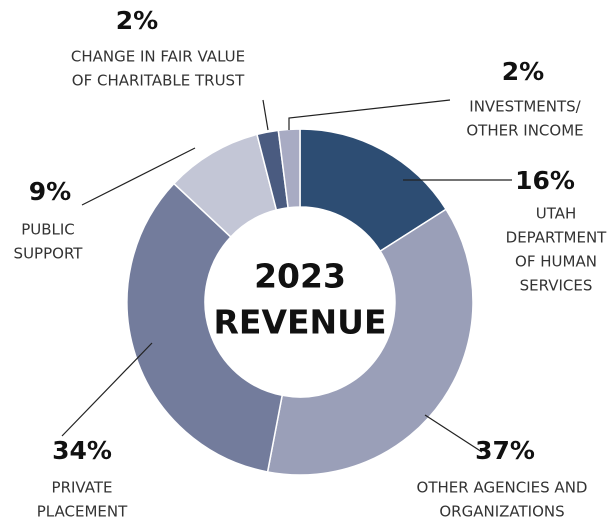  I want to click on category-label: ORGANIZATIONS, so click(501, 512).